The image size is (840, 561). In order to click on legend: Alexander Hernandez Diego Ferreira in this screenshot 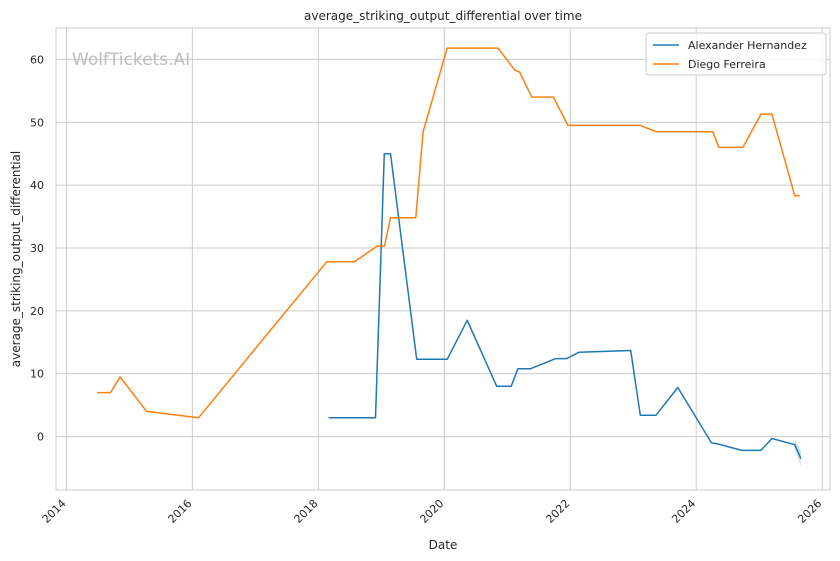, I will do `click(736, 54)`.